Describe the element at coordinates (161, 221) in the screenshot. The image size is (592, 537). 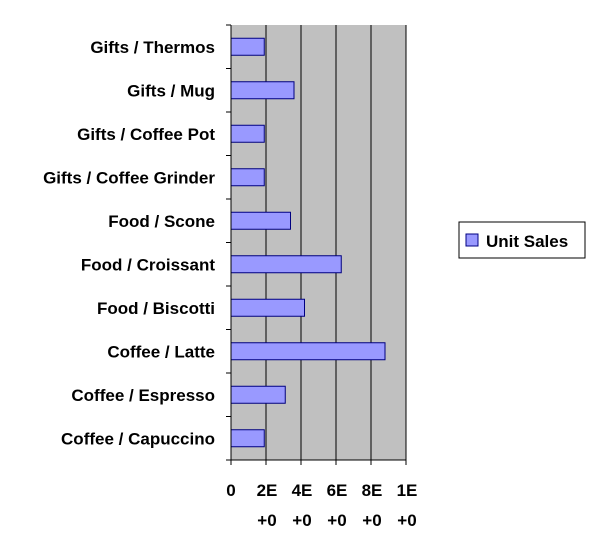
I see `category-label: Food / Scone` at that location.